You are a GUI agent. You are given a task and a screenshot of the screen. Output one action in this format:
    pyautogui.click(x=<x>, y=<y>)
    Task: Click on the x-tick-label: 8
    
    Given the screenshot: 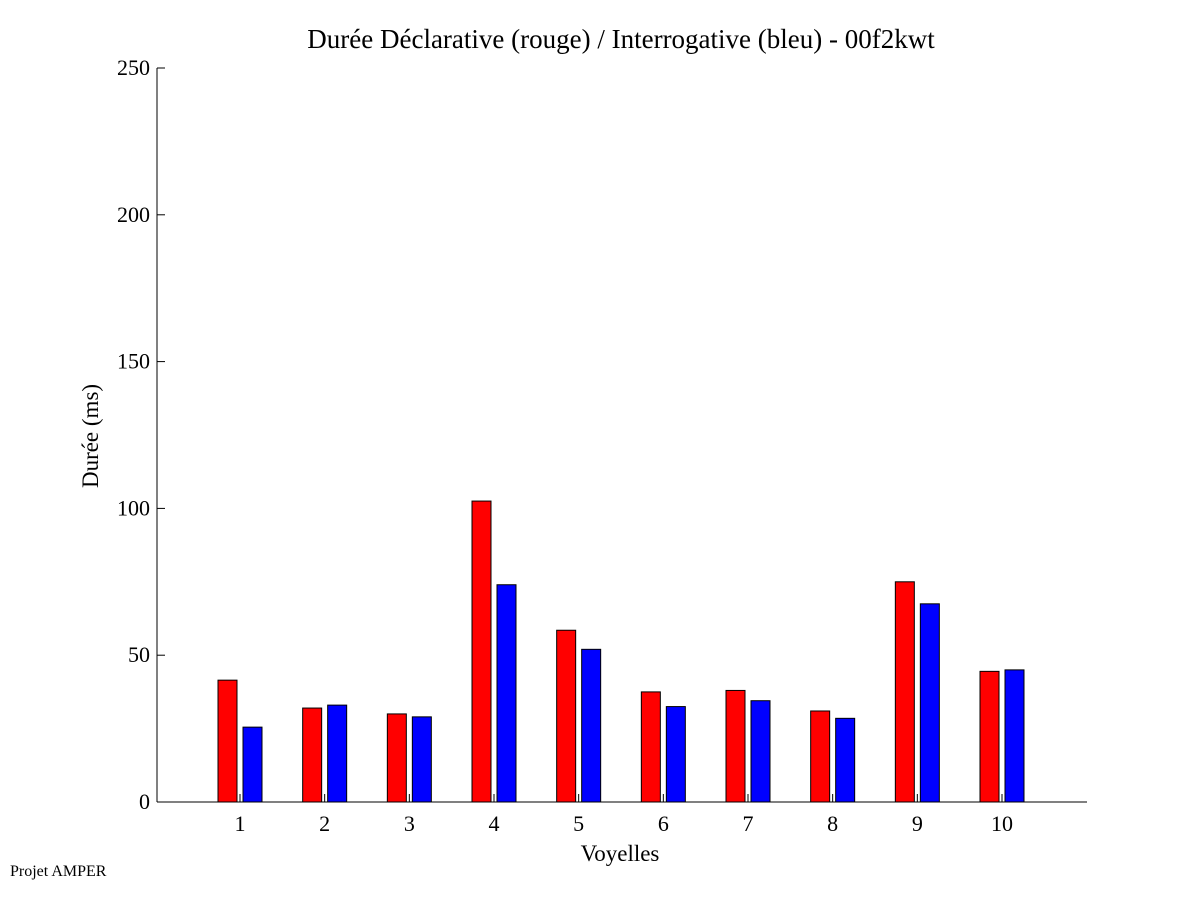 What is the action you would take?
    pyautogui.click(x=832, y=823)
    